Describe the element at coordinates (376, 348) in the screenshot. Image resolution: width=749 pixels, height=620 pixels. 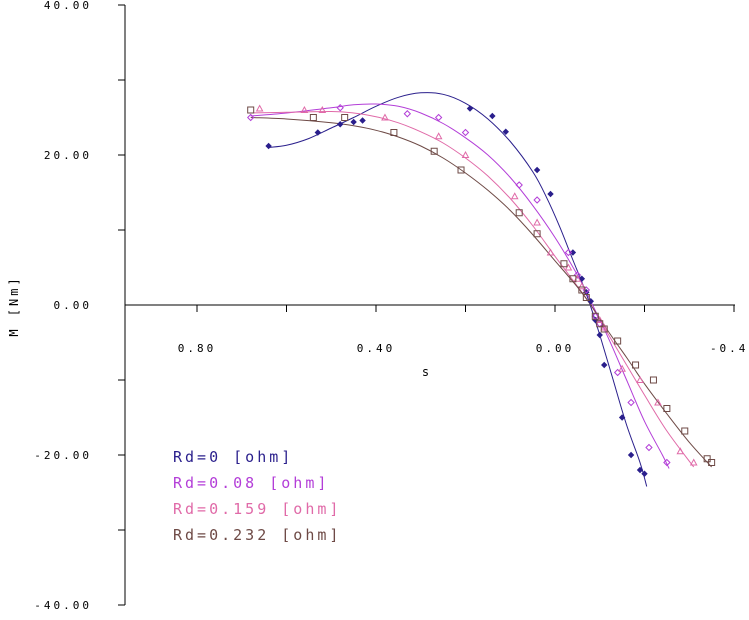
I see `x-tick-label: 0.40` at that location.